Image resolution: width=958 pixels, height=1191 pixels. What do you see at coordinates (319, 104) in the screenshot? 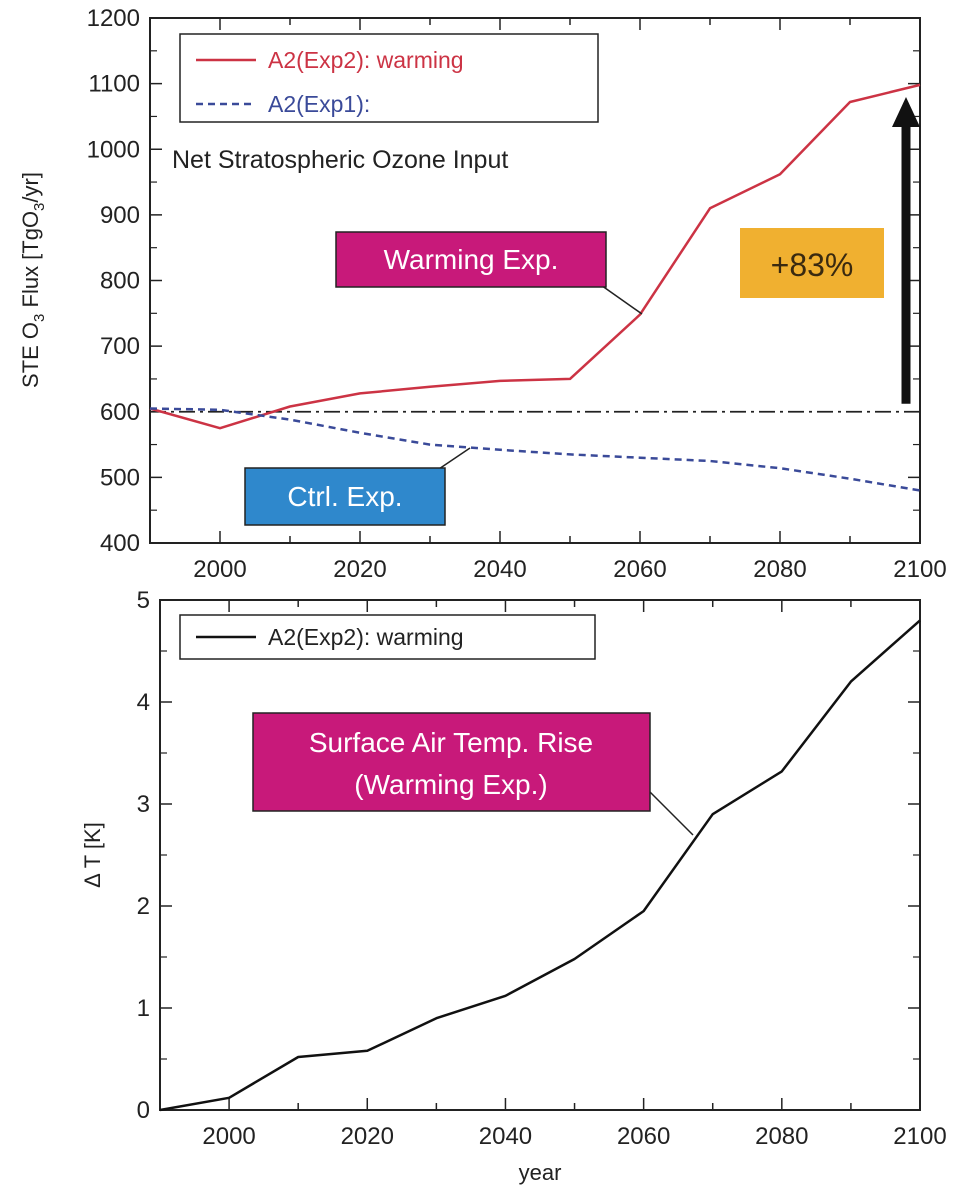
I see `top-legend-label-exp1: A2(Exp1):` at bounding box center [319, 104].